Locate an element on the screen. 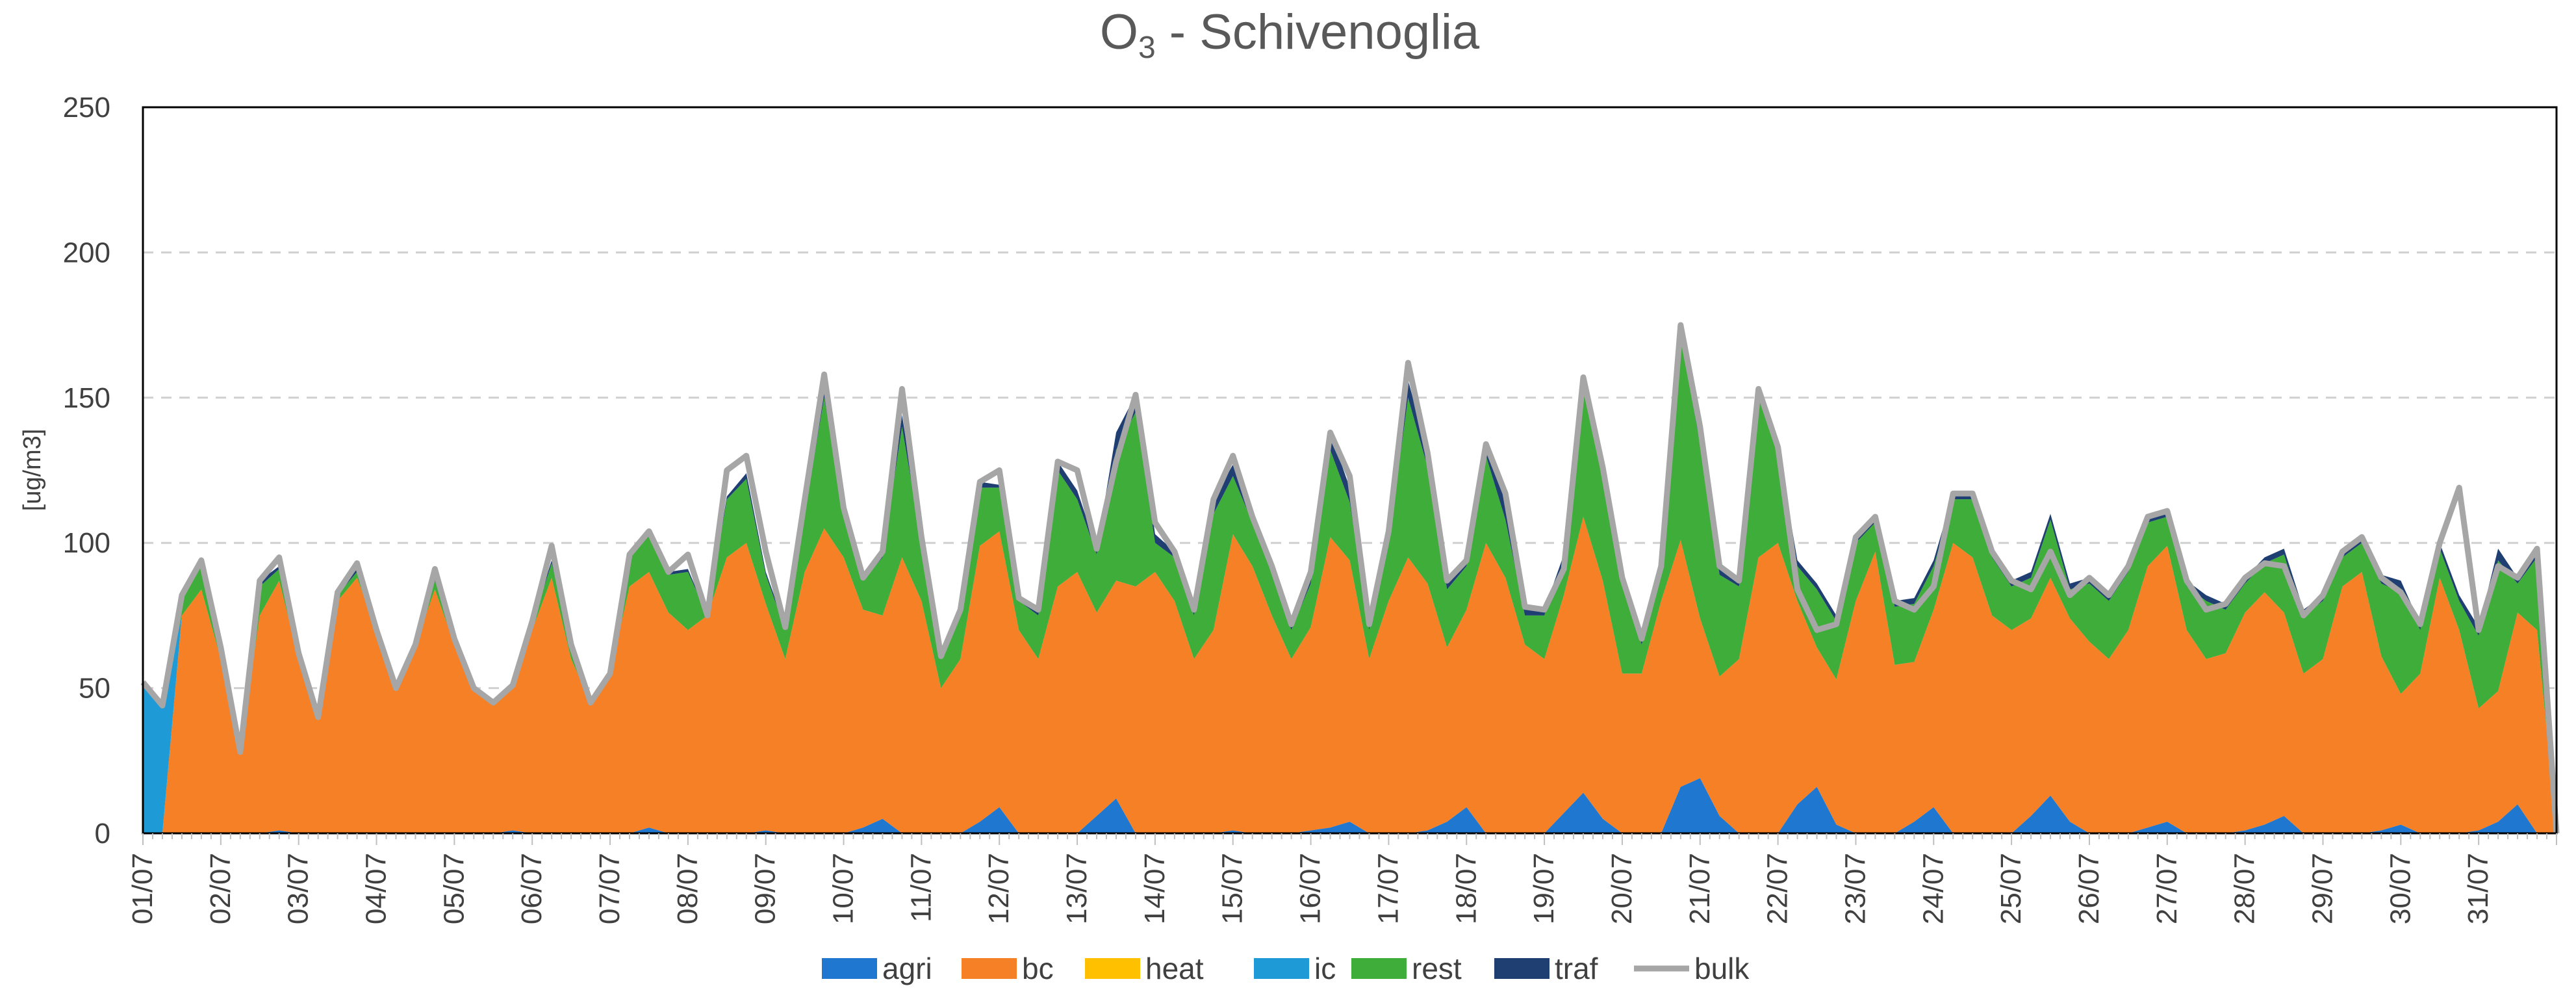 The image size is (2576, 1001). legend-item-traf: traf is located at coordinates (1546, 968).